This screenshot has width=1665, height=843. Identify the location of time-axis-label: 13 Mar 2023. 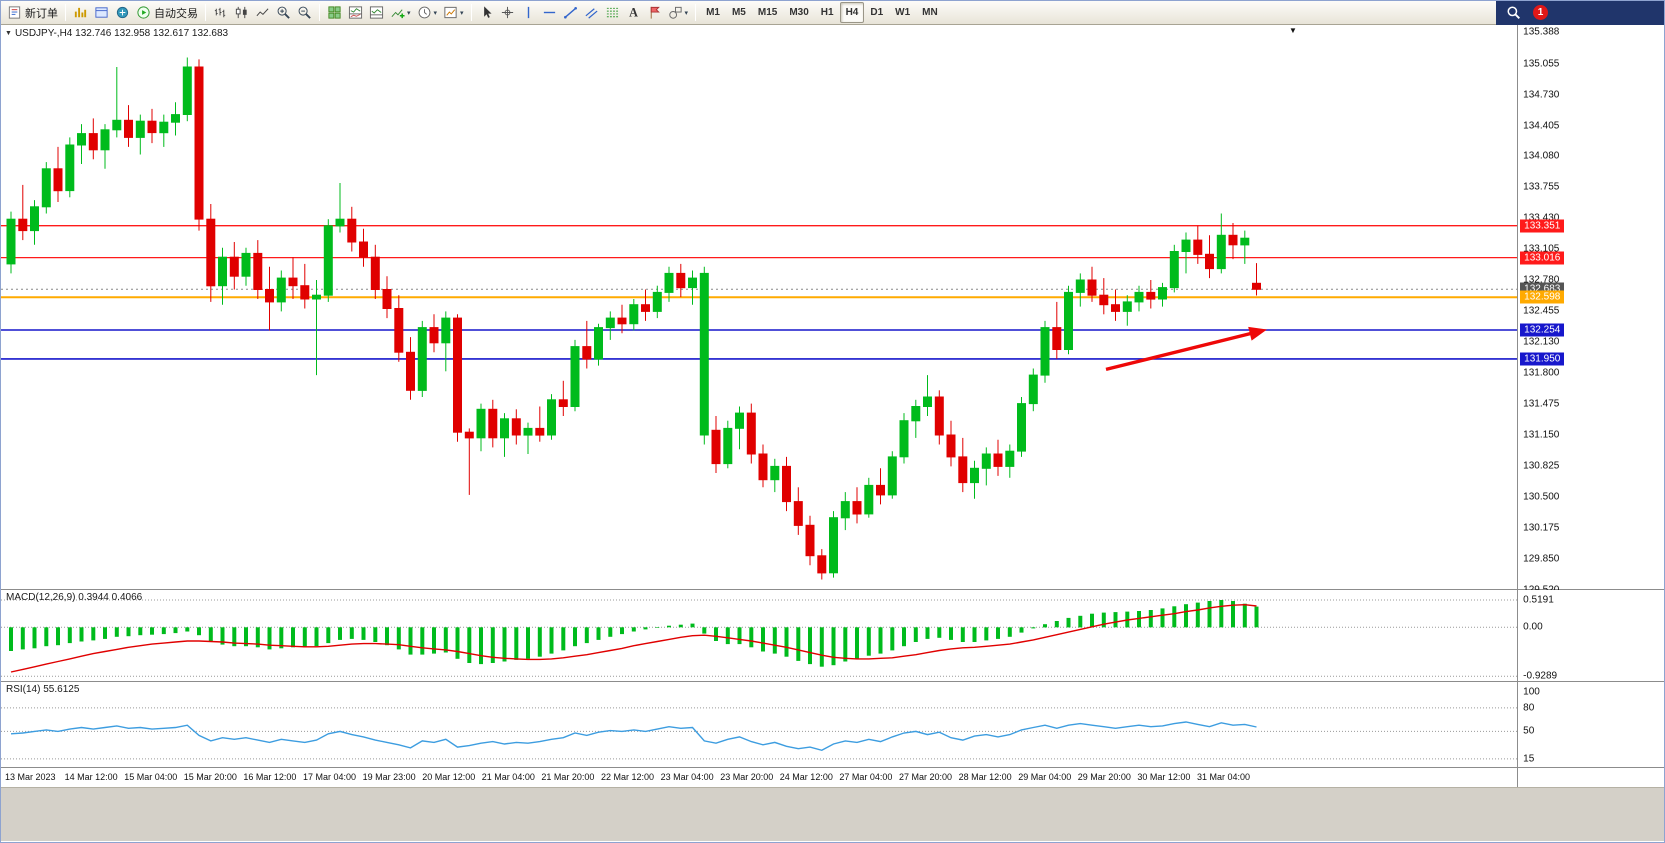
(30, 777).